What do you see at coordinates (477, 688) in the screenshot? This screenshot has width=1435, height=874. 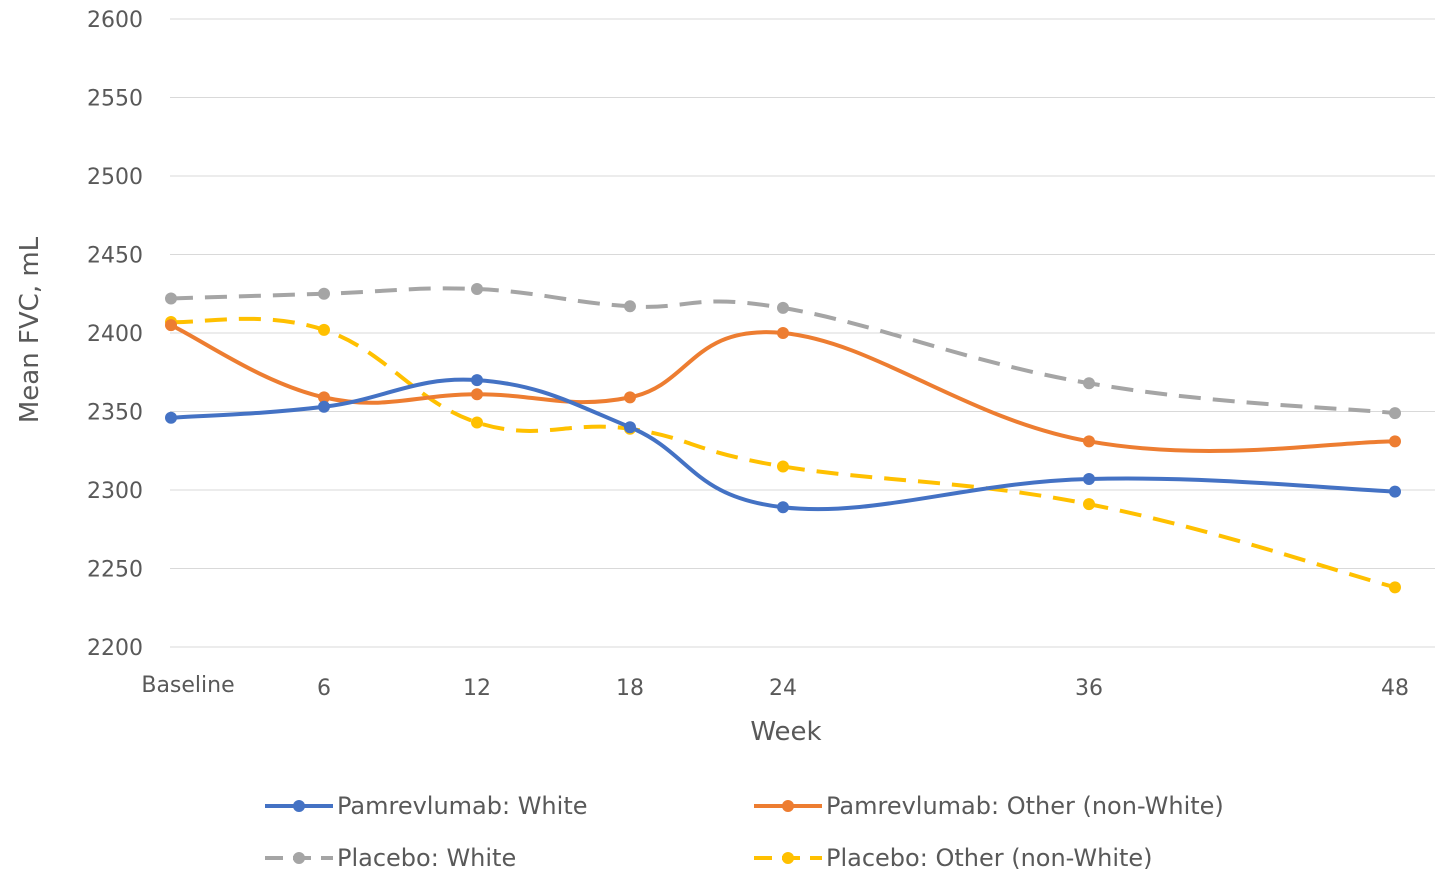 I see `x-tick-label: 12` at bounding box center [477, 688].